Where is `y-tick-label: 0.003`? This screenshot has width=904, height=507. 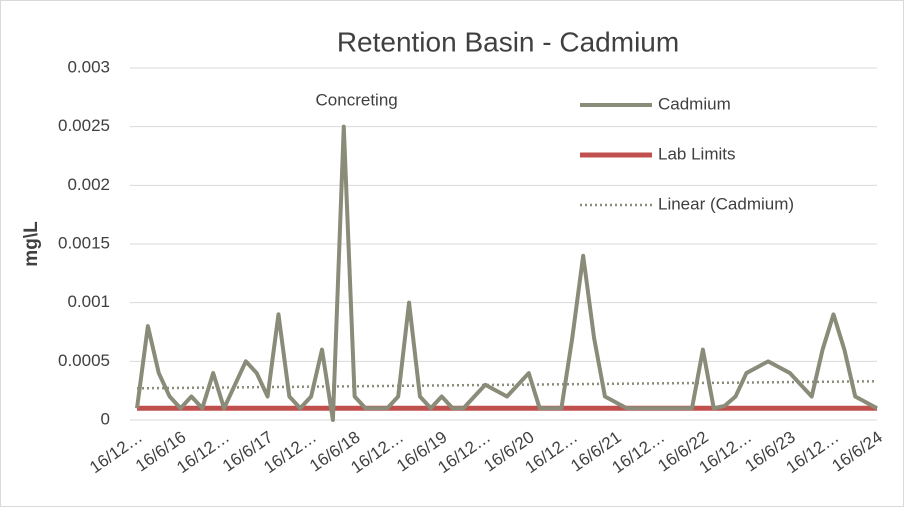
y-tick-label: 0.003 is located at coordinates (88, 66).